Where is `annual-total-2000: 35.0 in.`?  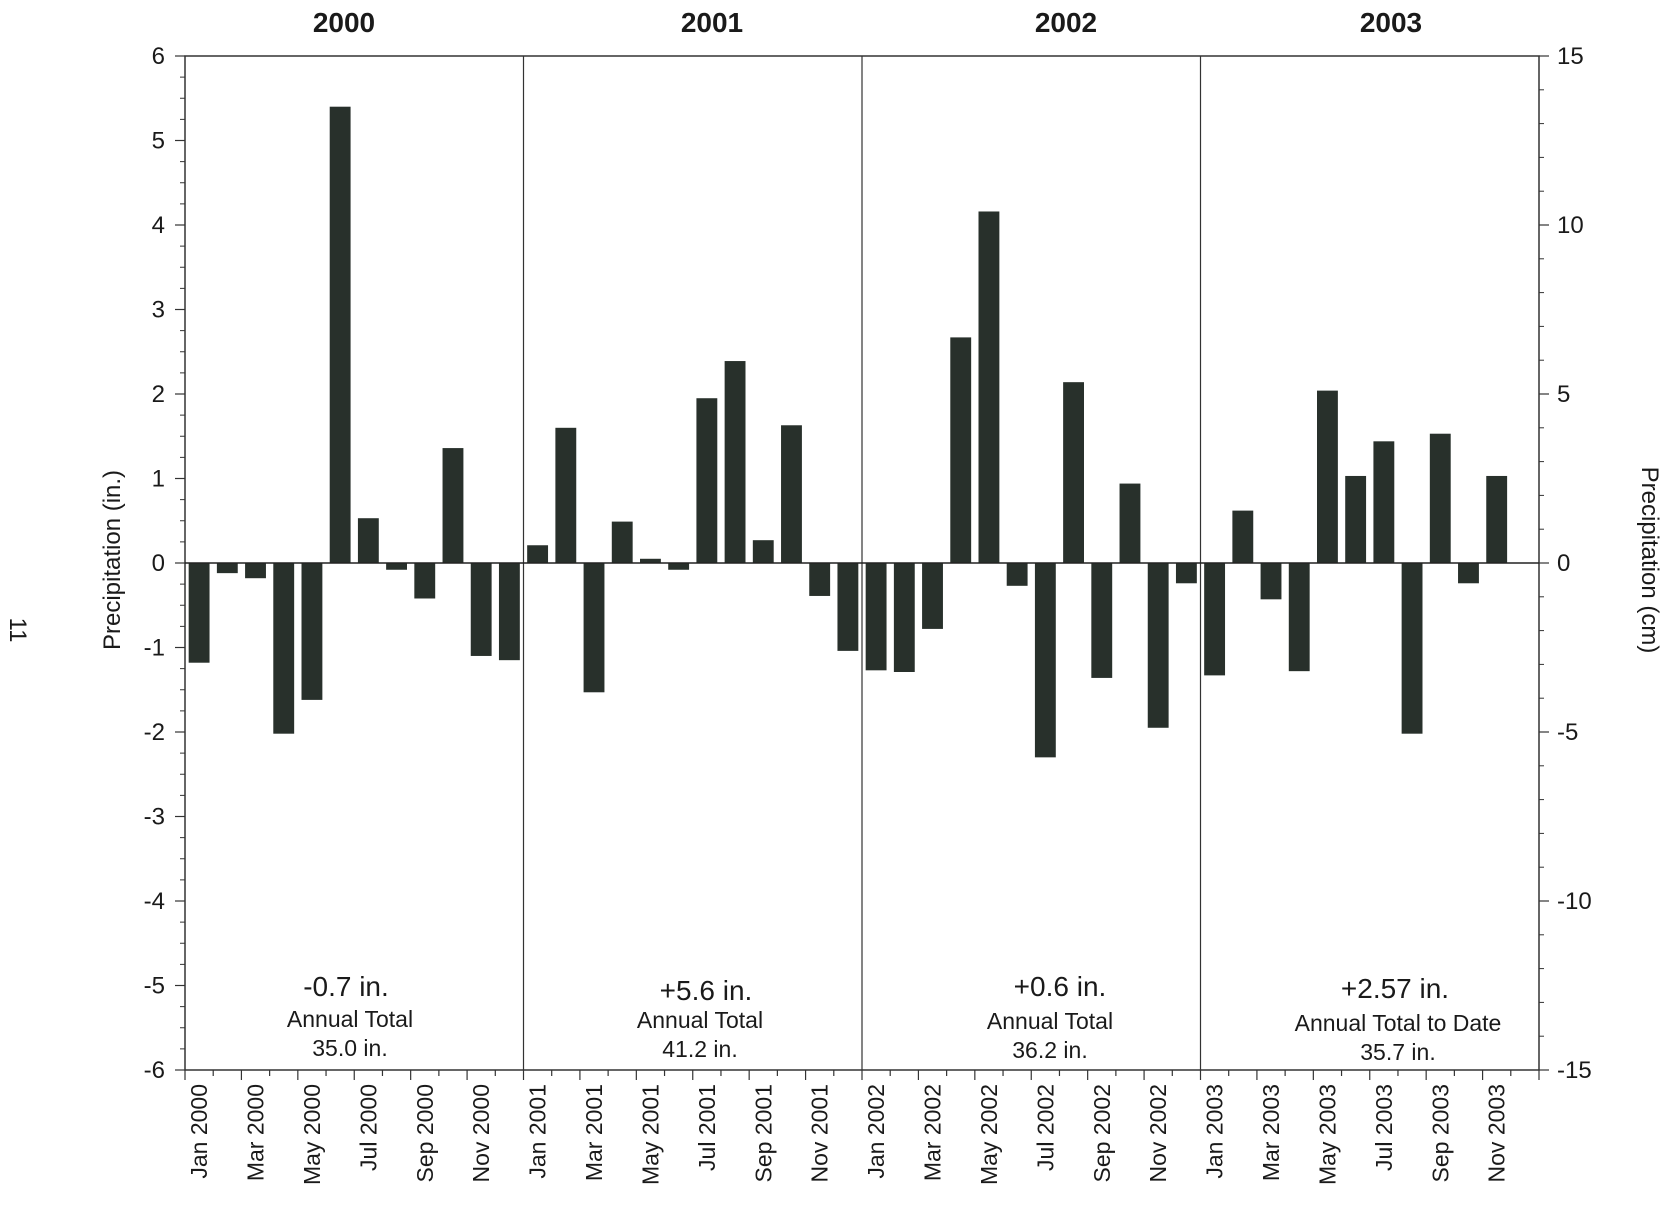 annual-total-2000: 35.0 in. is located at coordinates (349, 1048).